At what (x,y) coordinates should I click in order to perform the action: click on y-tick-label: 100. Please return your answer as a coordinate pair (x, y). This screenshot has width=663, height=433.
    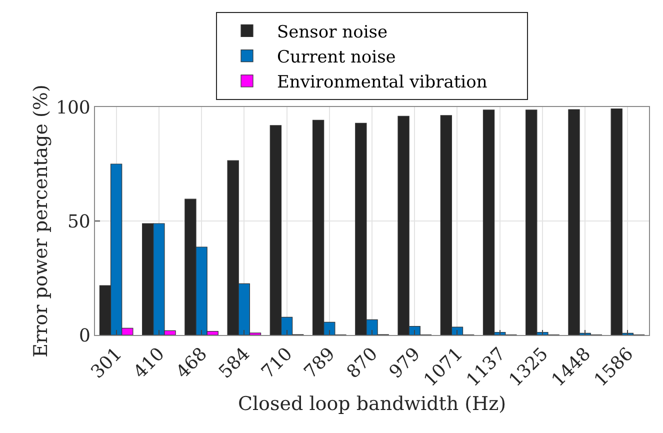
    Looking at the image, I should click on (73, 107).